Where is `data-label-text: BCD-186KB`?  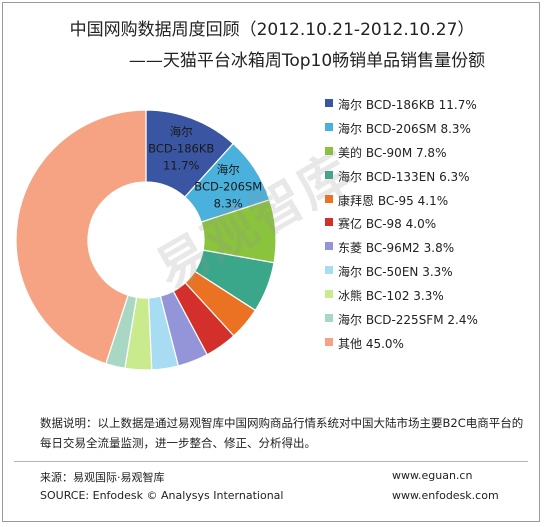 data-label-text: BCD-186KB is located at coordinates (181, 149).